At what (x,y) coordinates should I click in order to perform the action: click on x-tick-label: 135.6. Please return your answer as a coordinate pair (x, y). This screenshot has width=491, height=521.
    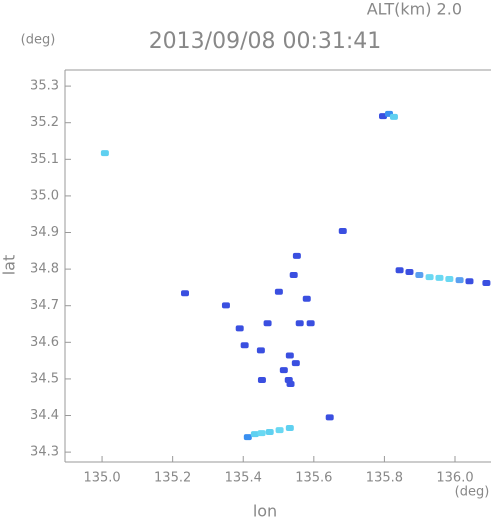
    Looking at the image, I should click on (313, 478).